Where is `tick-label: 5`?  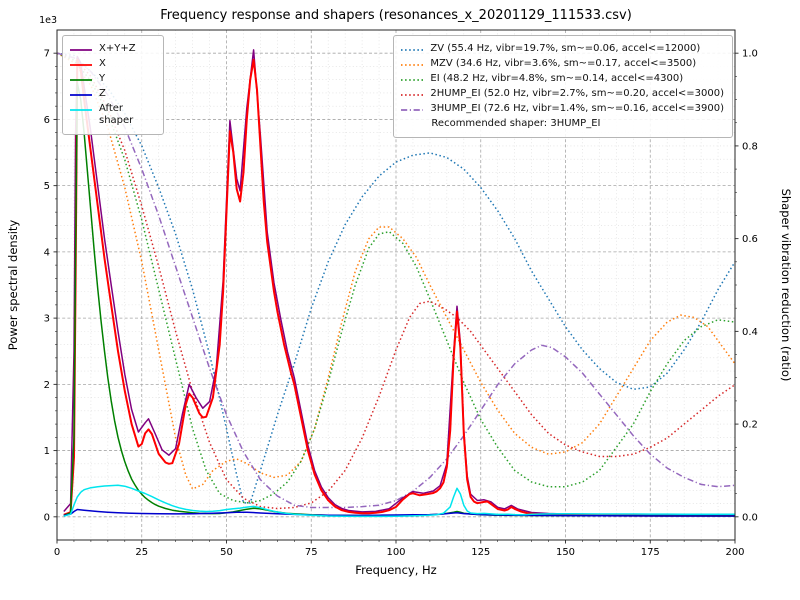
tick-label: 5 is located at coordinates (47, 186).